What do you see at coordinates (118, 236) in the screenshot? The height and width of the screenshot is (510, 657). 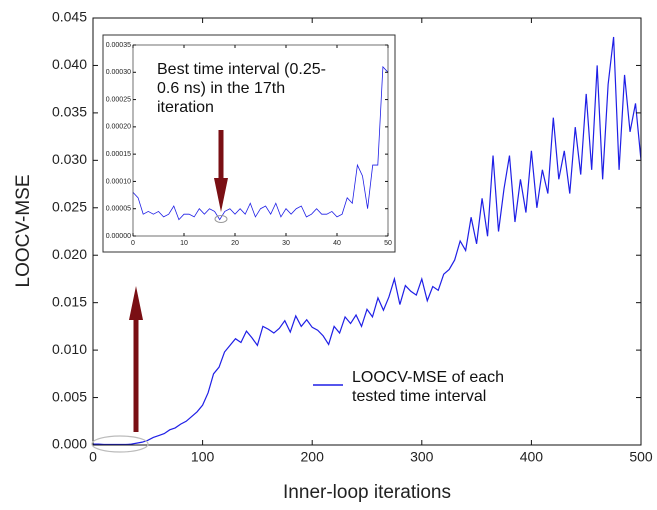 I see `y-tick-label: 0.00000` at bounding box center [118, 236].